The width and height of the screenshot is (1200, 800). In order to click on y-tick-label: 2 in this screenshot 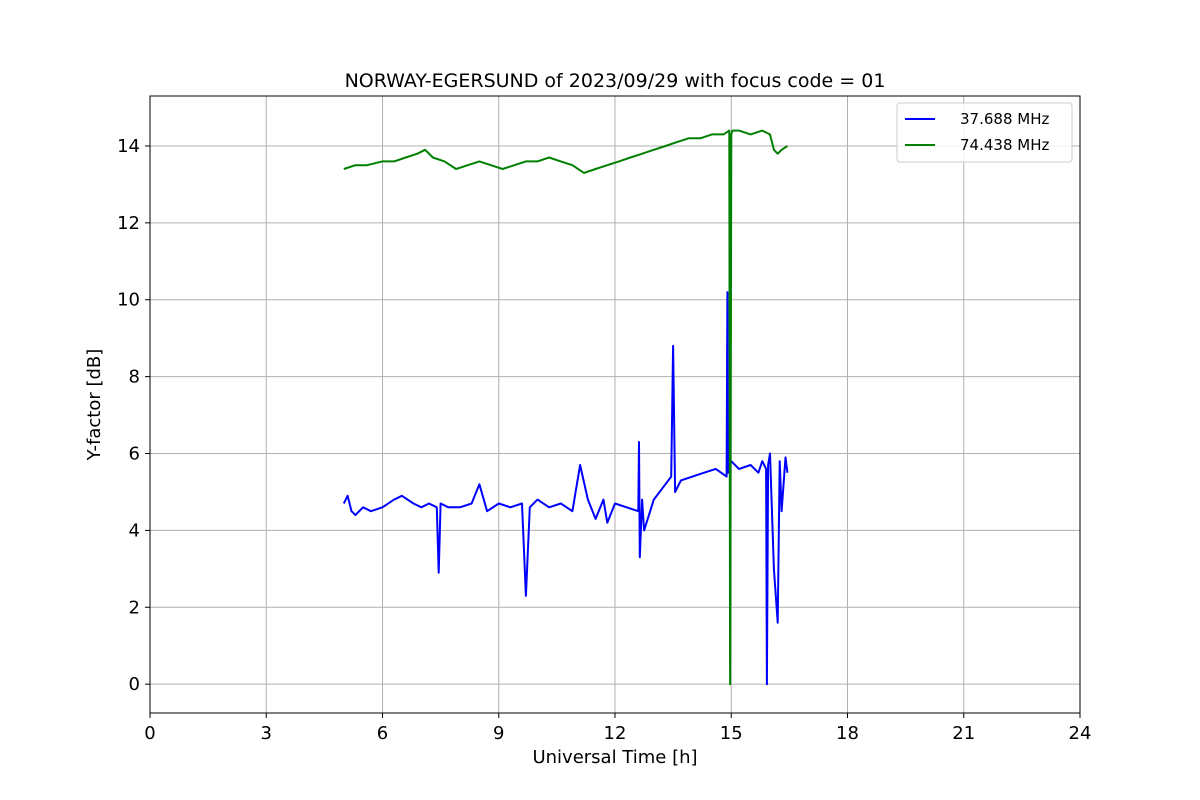, I will do `click(134, 607)`.